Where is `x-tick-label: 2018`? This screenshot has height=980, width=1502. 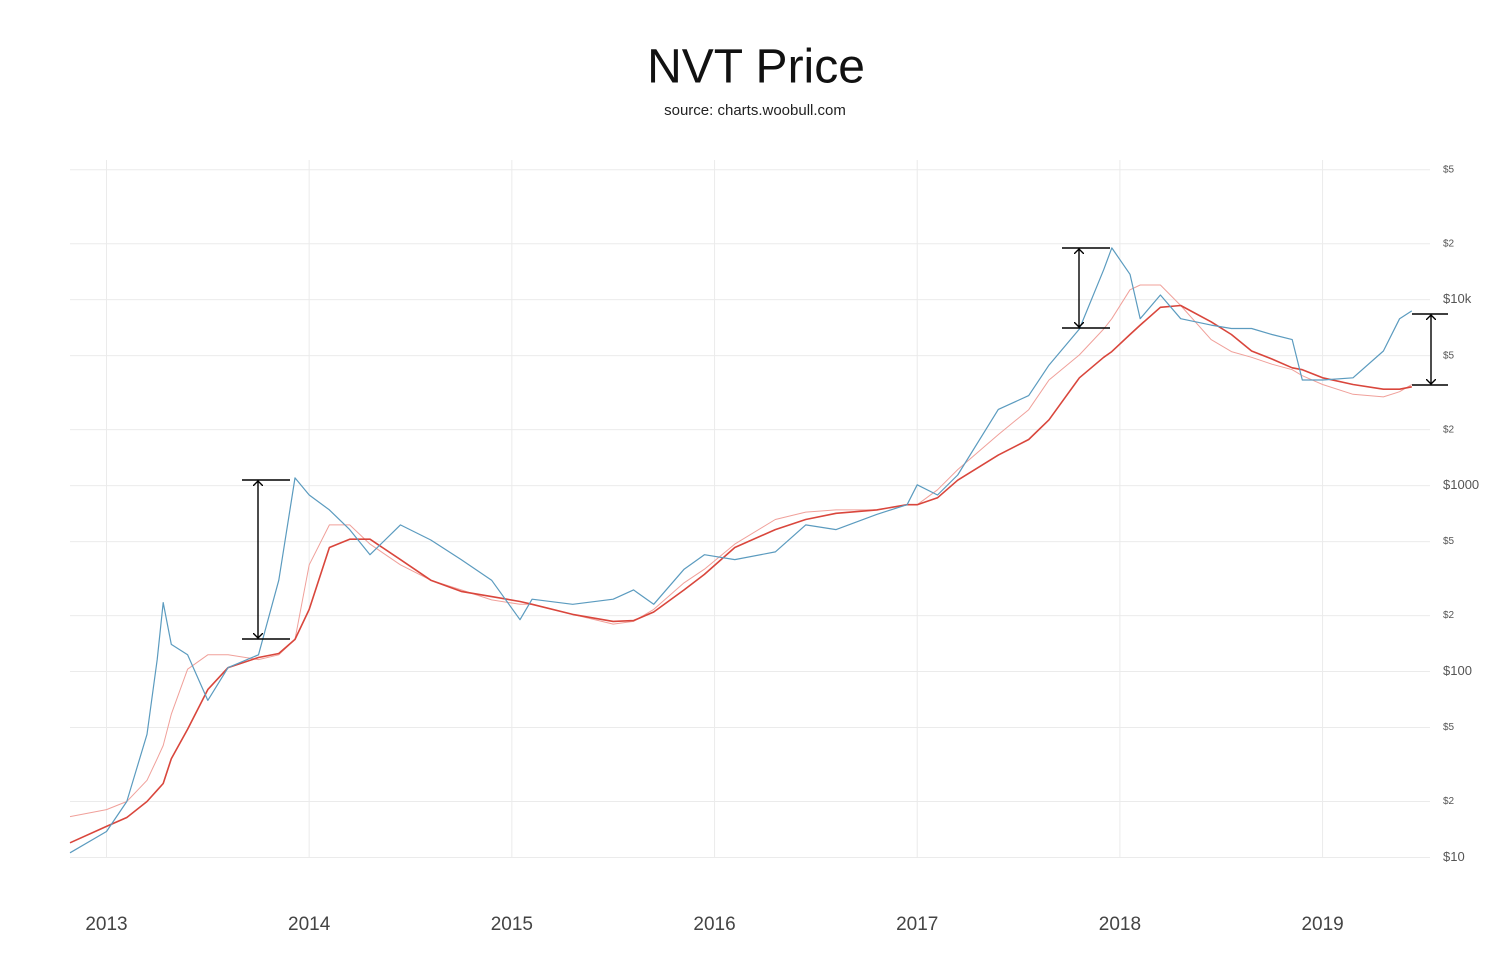 x-tick-label: 2018 is located at coordinates (1120, 924).